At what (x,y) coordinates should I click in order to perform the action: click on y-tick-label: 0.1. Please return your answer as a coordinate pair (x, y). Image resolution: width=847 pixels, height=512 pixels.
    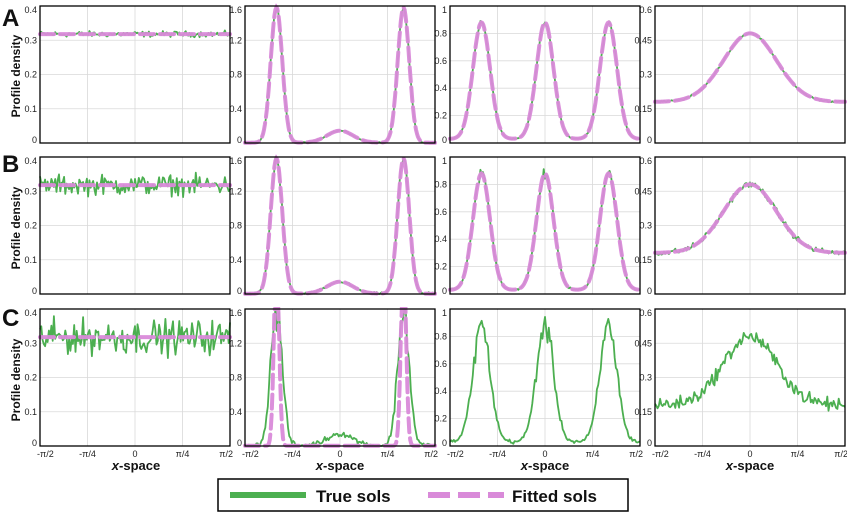
    Looking at the image, I should click on (30, 260).